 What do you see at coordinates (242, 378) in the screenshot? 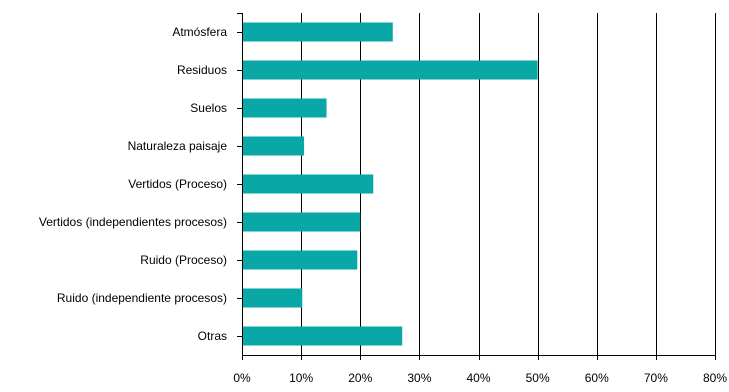
I see `x-tick-label-0: 0%` at bounding box center [242, 378].